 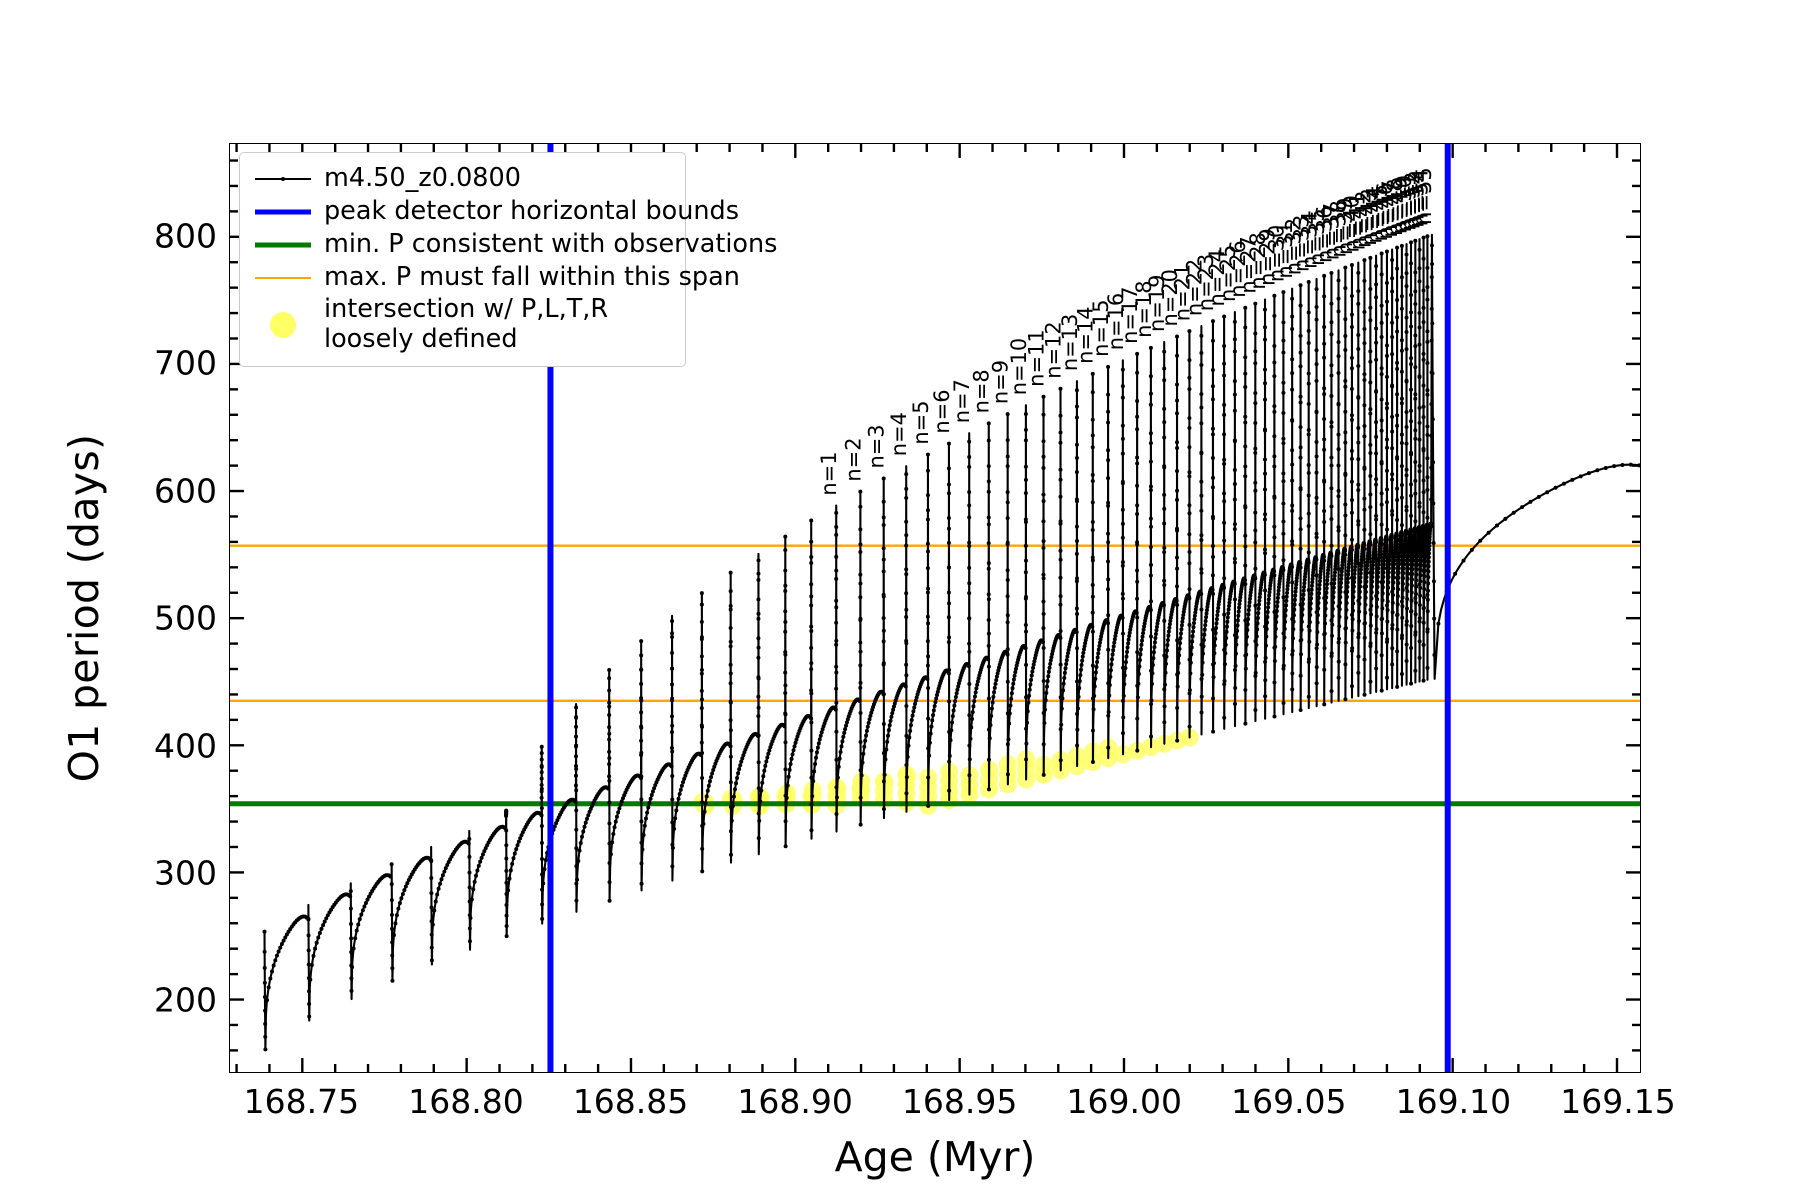 I want to click on pulse-annotation: n=44, so click(x=1375, y=214).